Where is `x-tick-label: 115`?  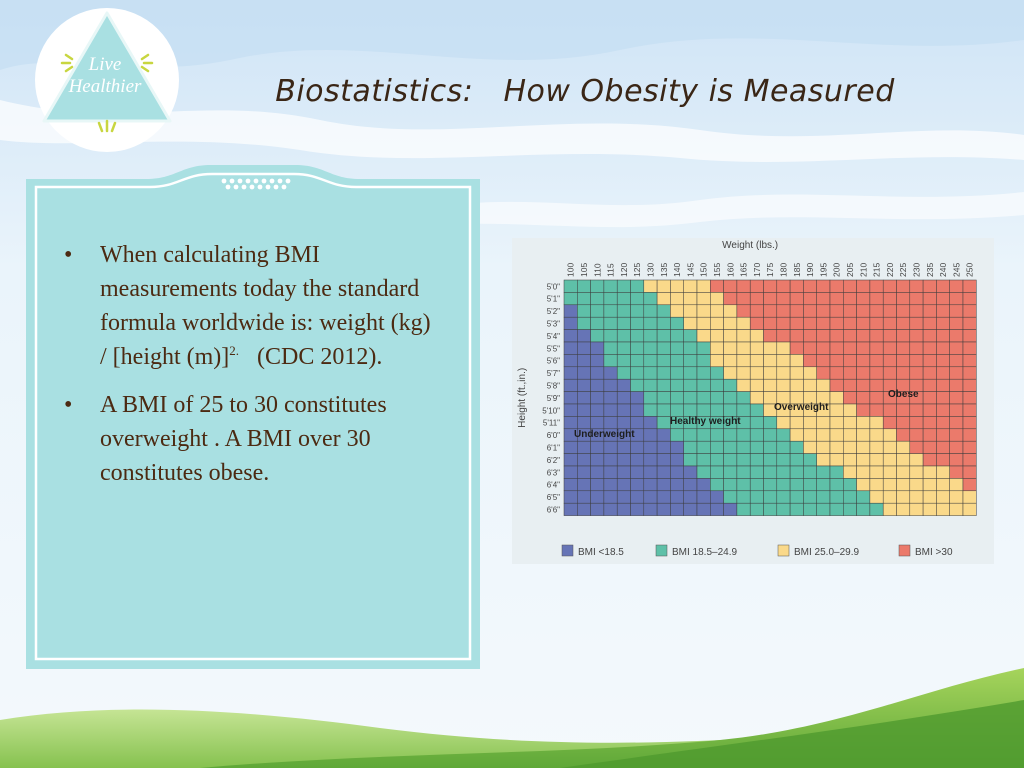 x-tick-label: 115 is located at coordinates (611, 270).